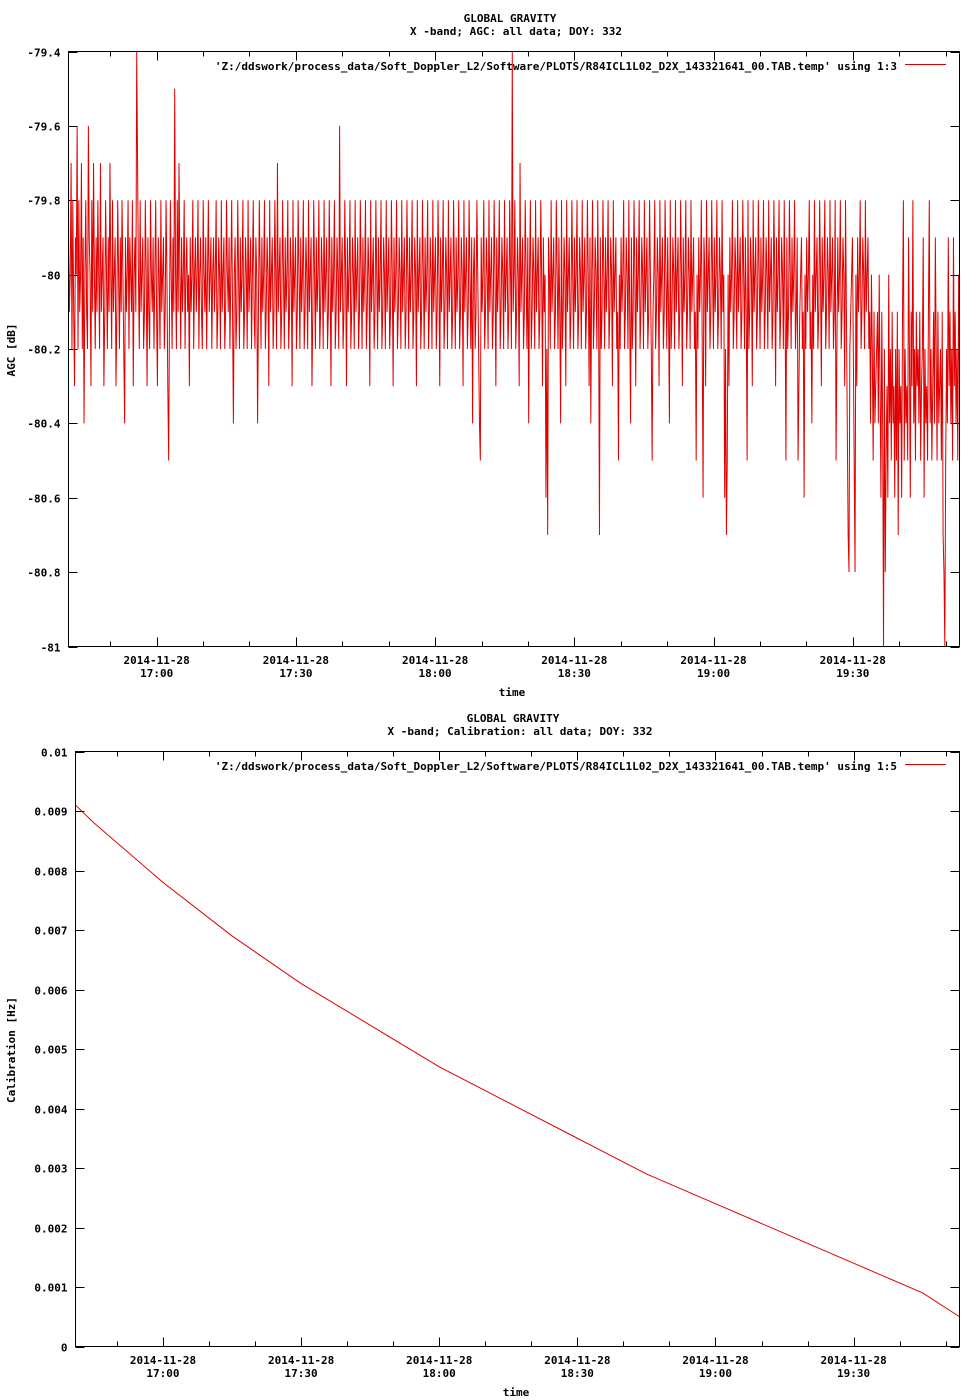 The width and height of the screenshot is (980, 1400). Describe the element at coordinates (51, 276) in the screenshot. I see `agc-y-tick-label: -80` at that location.